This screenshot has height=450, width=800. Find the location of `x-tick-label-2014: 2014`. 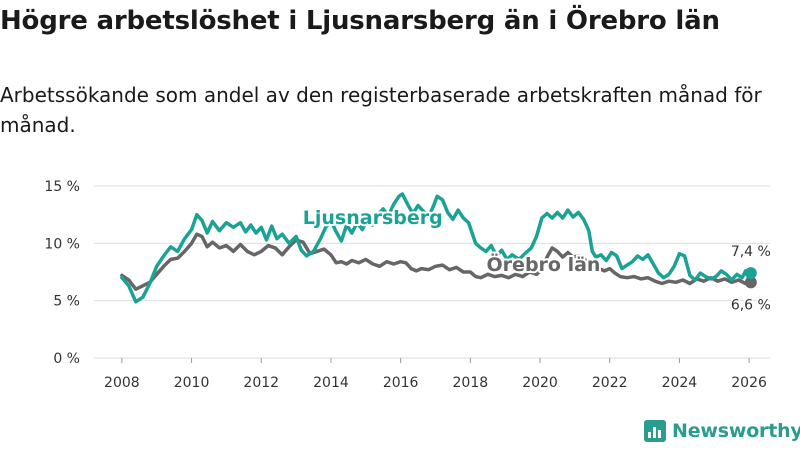

x-tick-label-2014: 2014 is located at coordinates (331, 383).